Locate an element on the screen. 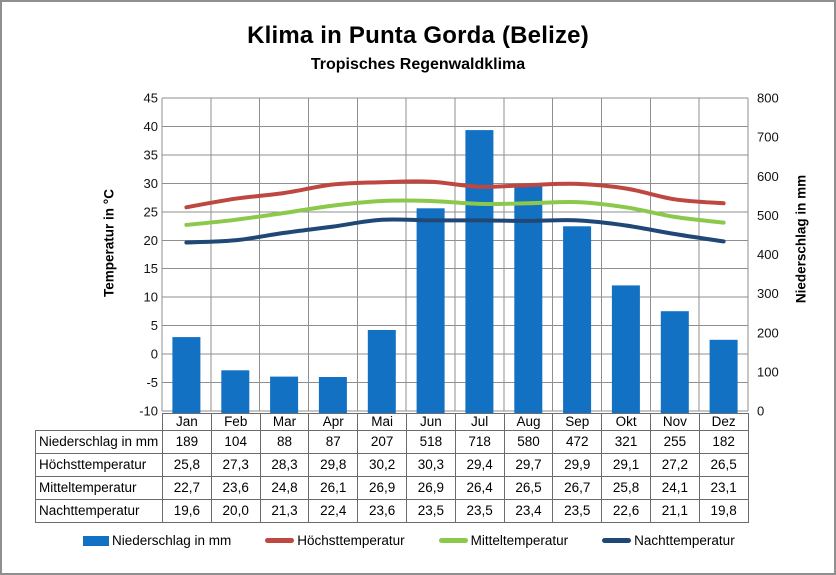  legend-item-nachttemperatur: Nachttemperatur is located at coordinates (668, 540).